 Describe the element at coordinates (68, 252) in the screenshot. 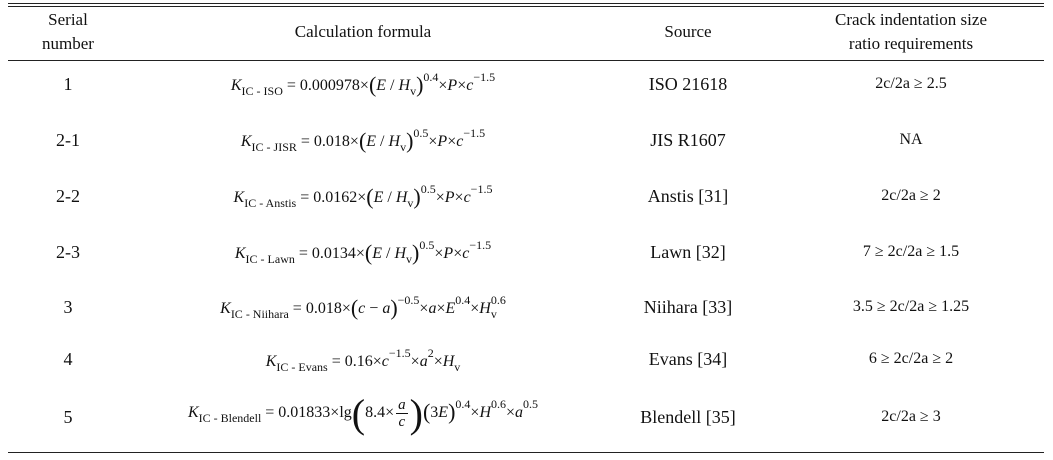

I see `row-2-3-serial: 2-3` at that location.